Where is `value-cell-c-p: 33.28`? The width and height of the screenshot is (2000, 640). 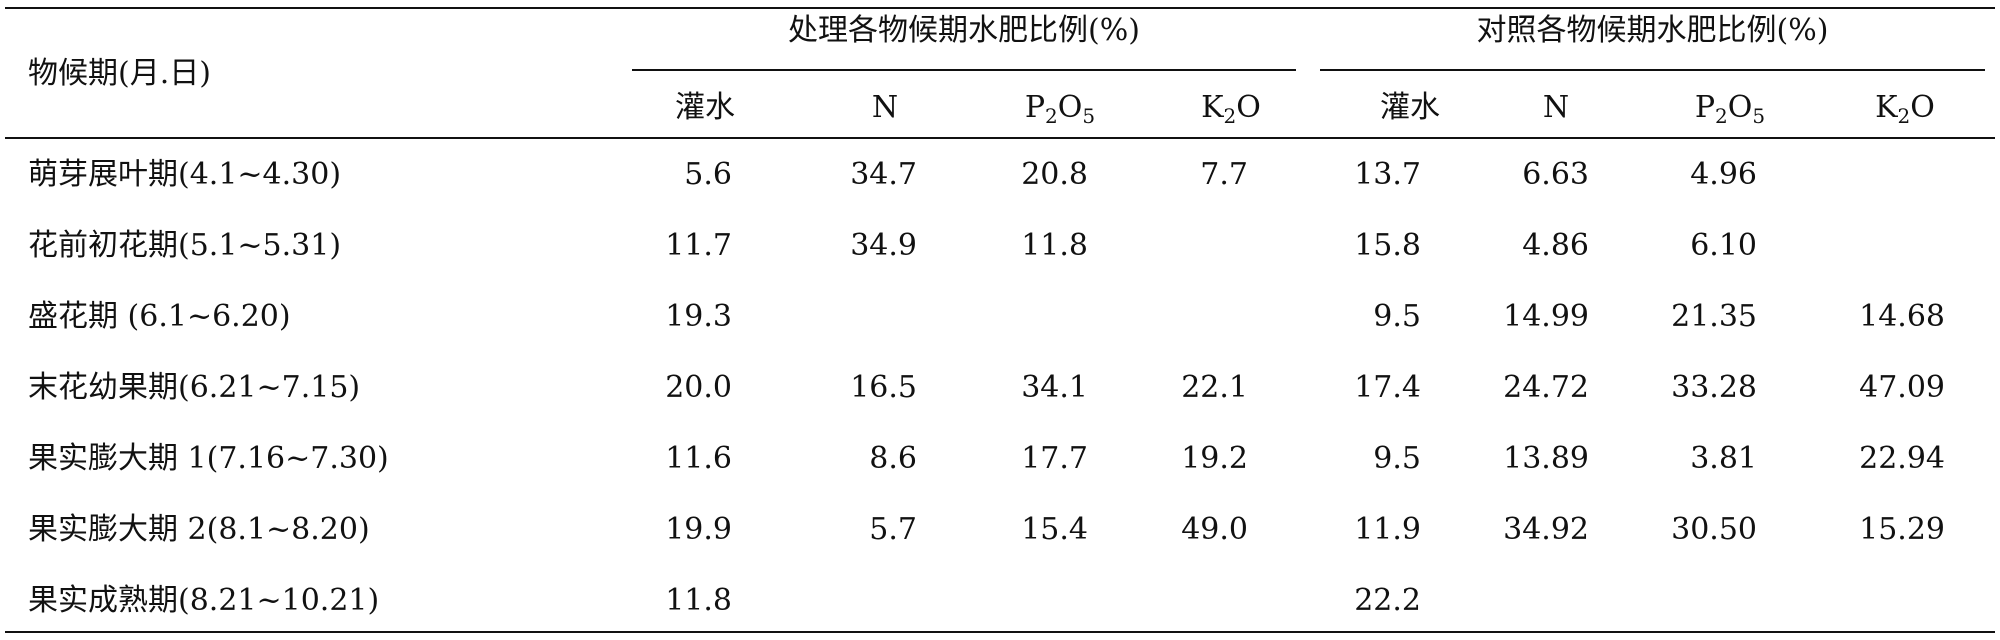
value-cell-c-p: 33.28 is located at coordinates (1714, 387).